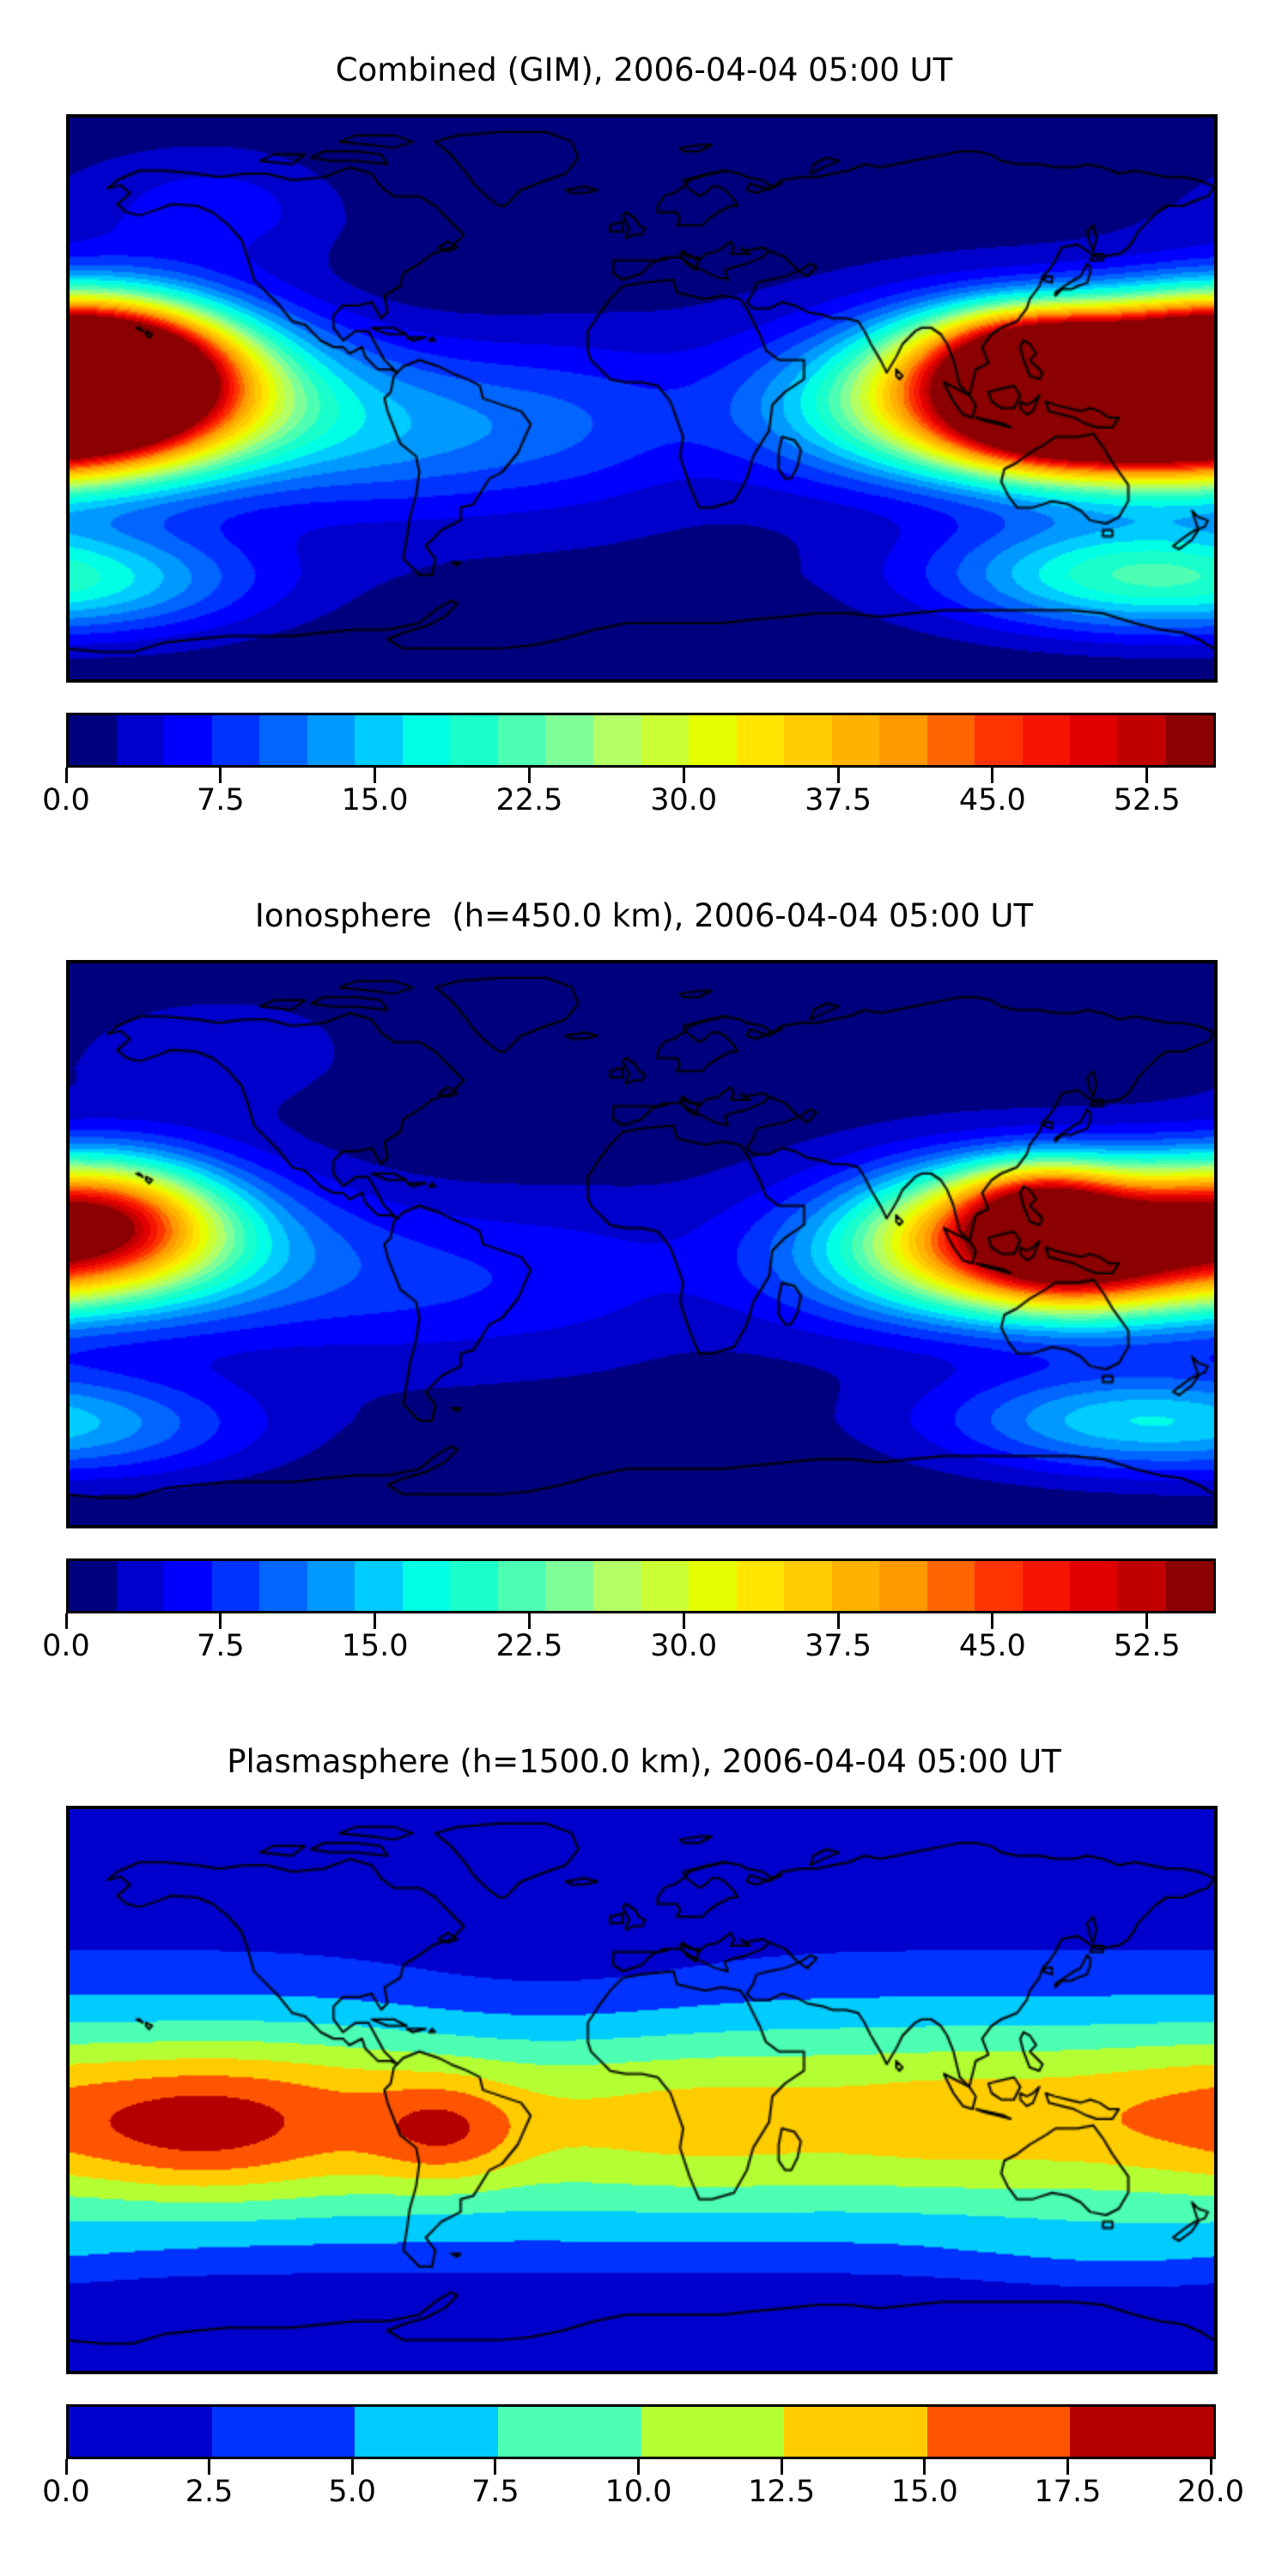 The height and width of the screenshot is (2576, 1288). I want to click on colorbar-gradient-combined-gim, so click(641, 740).